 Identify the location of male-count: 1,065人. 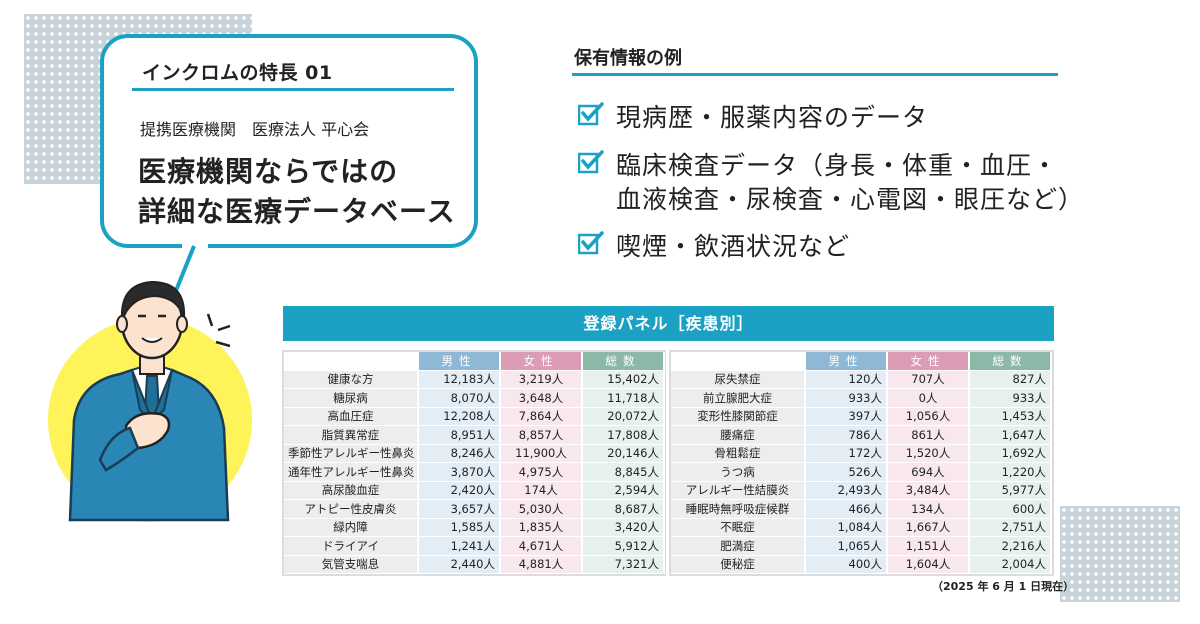
(846, 546).